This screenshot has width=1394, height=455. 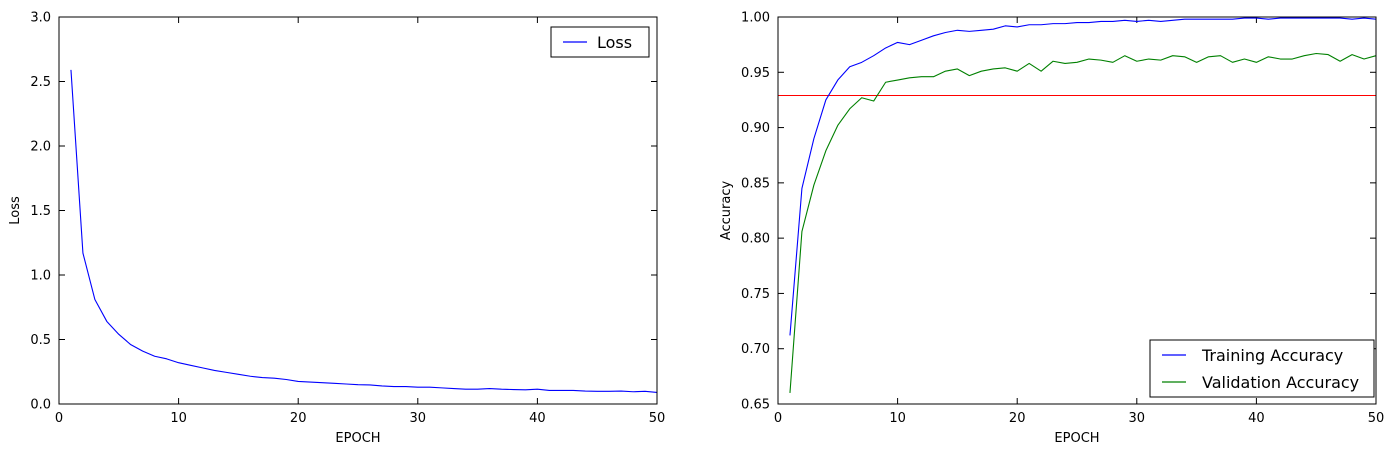 I want to click on y-tick-label: 0.65, so click(x=755, y=405).